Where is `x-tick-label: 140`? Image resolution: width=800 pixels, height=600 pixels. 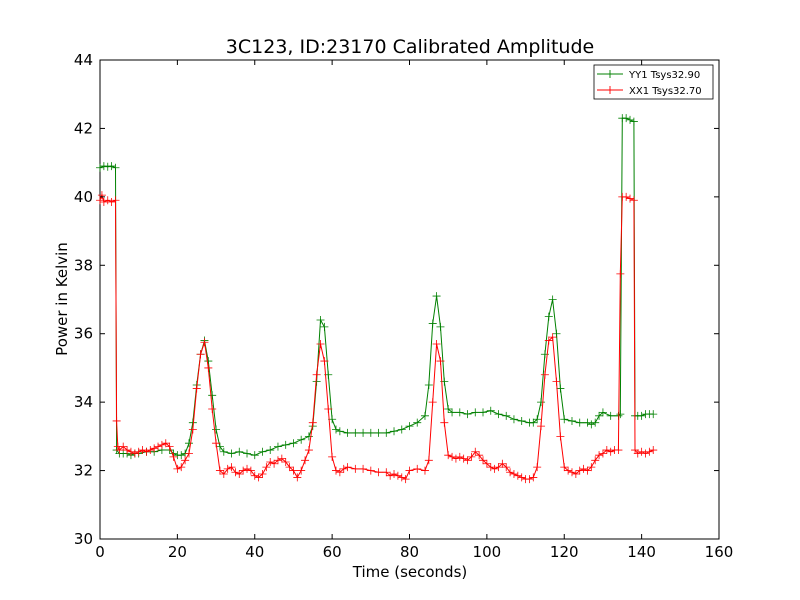
x-tick-label: 140 is located at coordinates (641, 552).